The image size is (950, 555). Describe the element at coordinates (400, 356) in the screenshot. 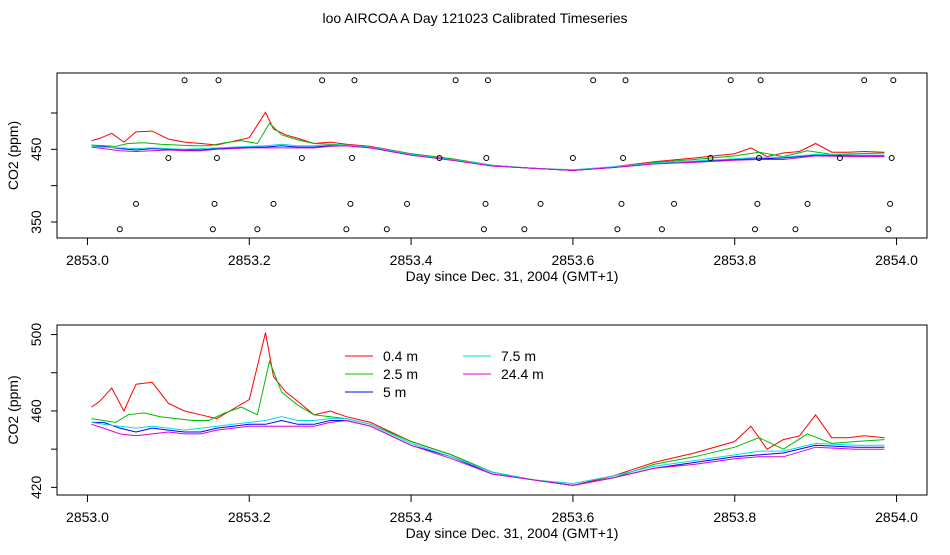

I see `legend-label: 0.4 m` at that location.